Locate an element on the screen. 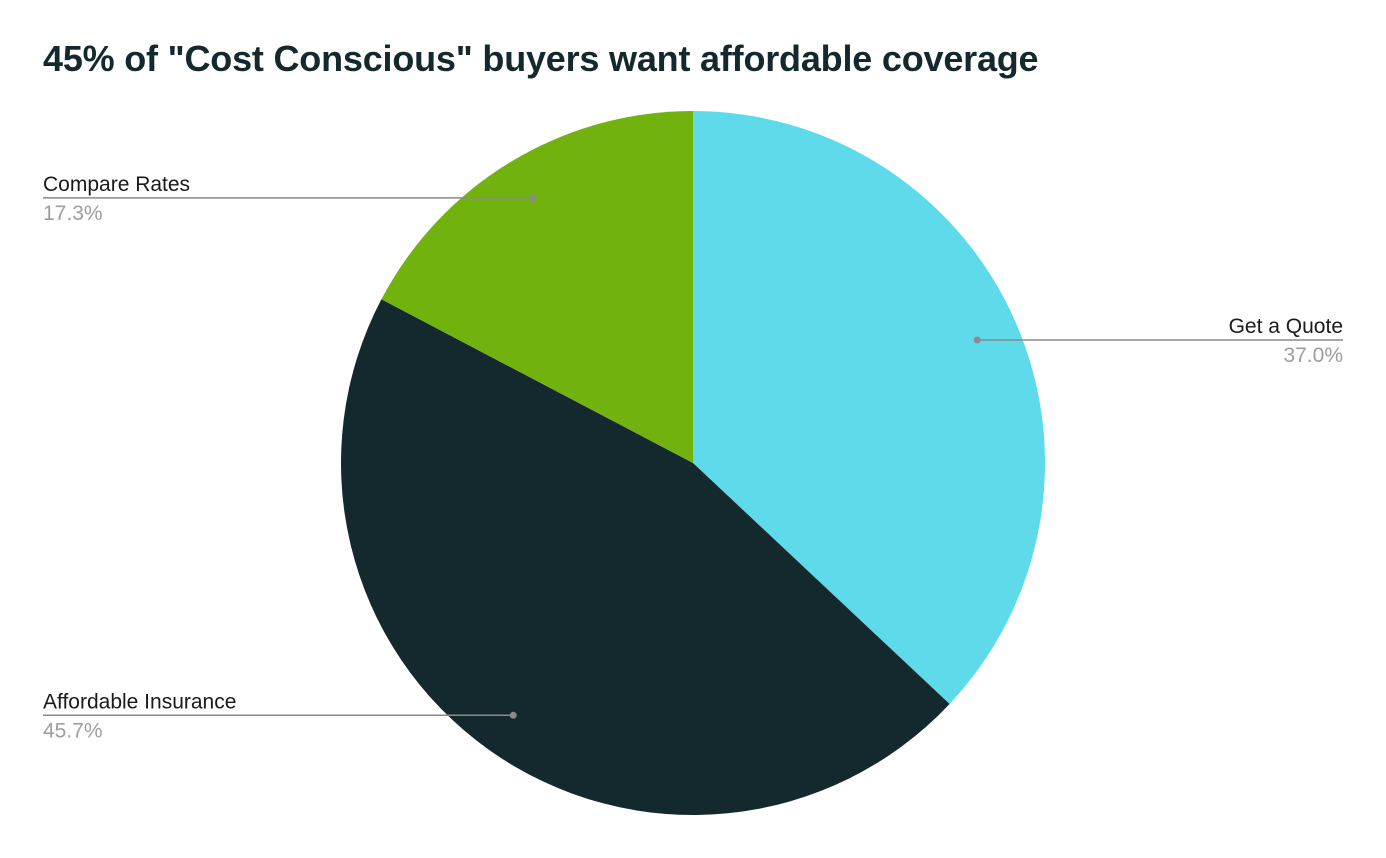 The height and width of the screenshot is (858, 1386). slice-value-get-a-quote: 37.0% is located at coordinates (1313, 355).